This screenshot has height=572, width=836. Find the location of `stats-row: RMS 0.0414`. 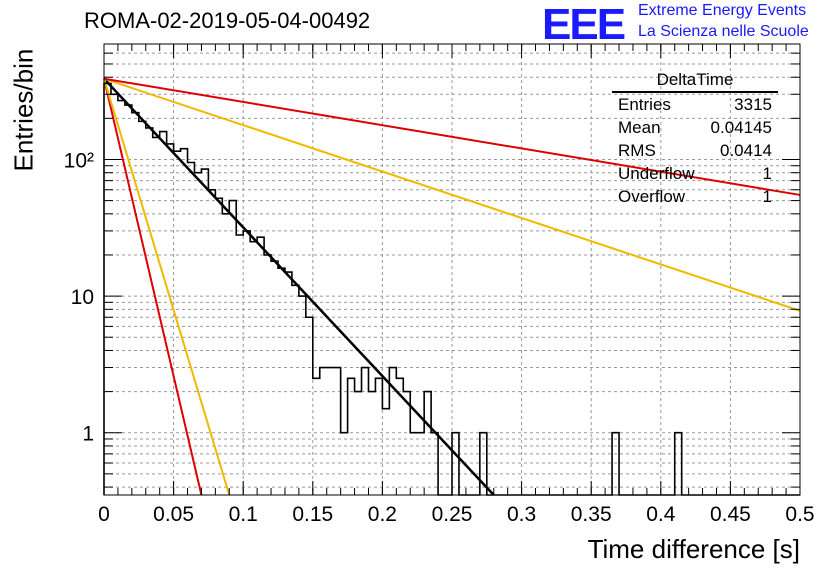

stats-row: RMS 0.0414 is located at coordinates (695, 150).